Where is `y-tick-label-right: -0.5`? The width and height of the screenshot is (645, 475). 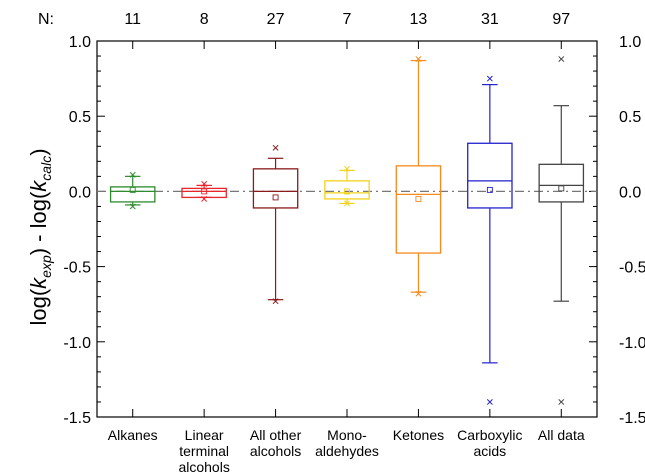
y-tick-label-right: -0.5 is located at coordinates (632, 268).